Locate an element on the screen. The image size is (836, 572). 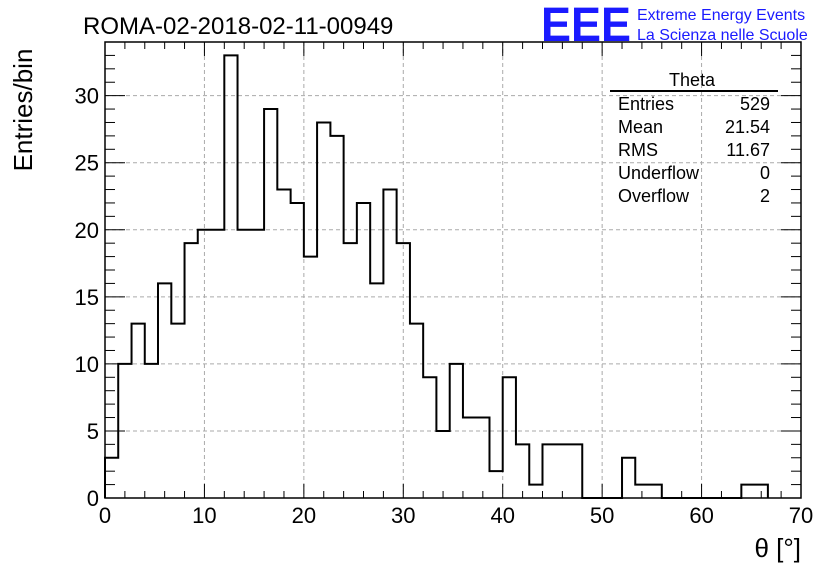
x-tick-label: 70 is located at coordinates (801, 515).